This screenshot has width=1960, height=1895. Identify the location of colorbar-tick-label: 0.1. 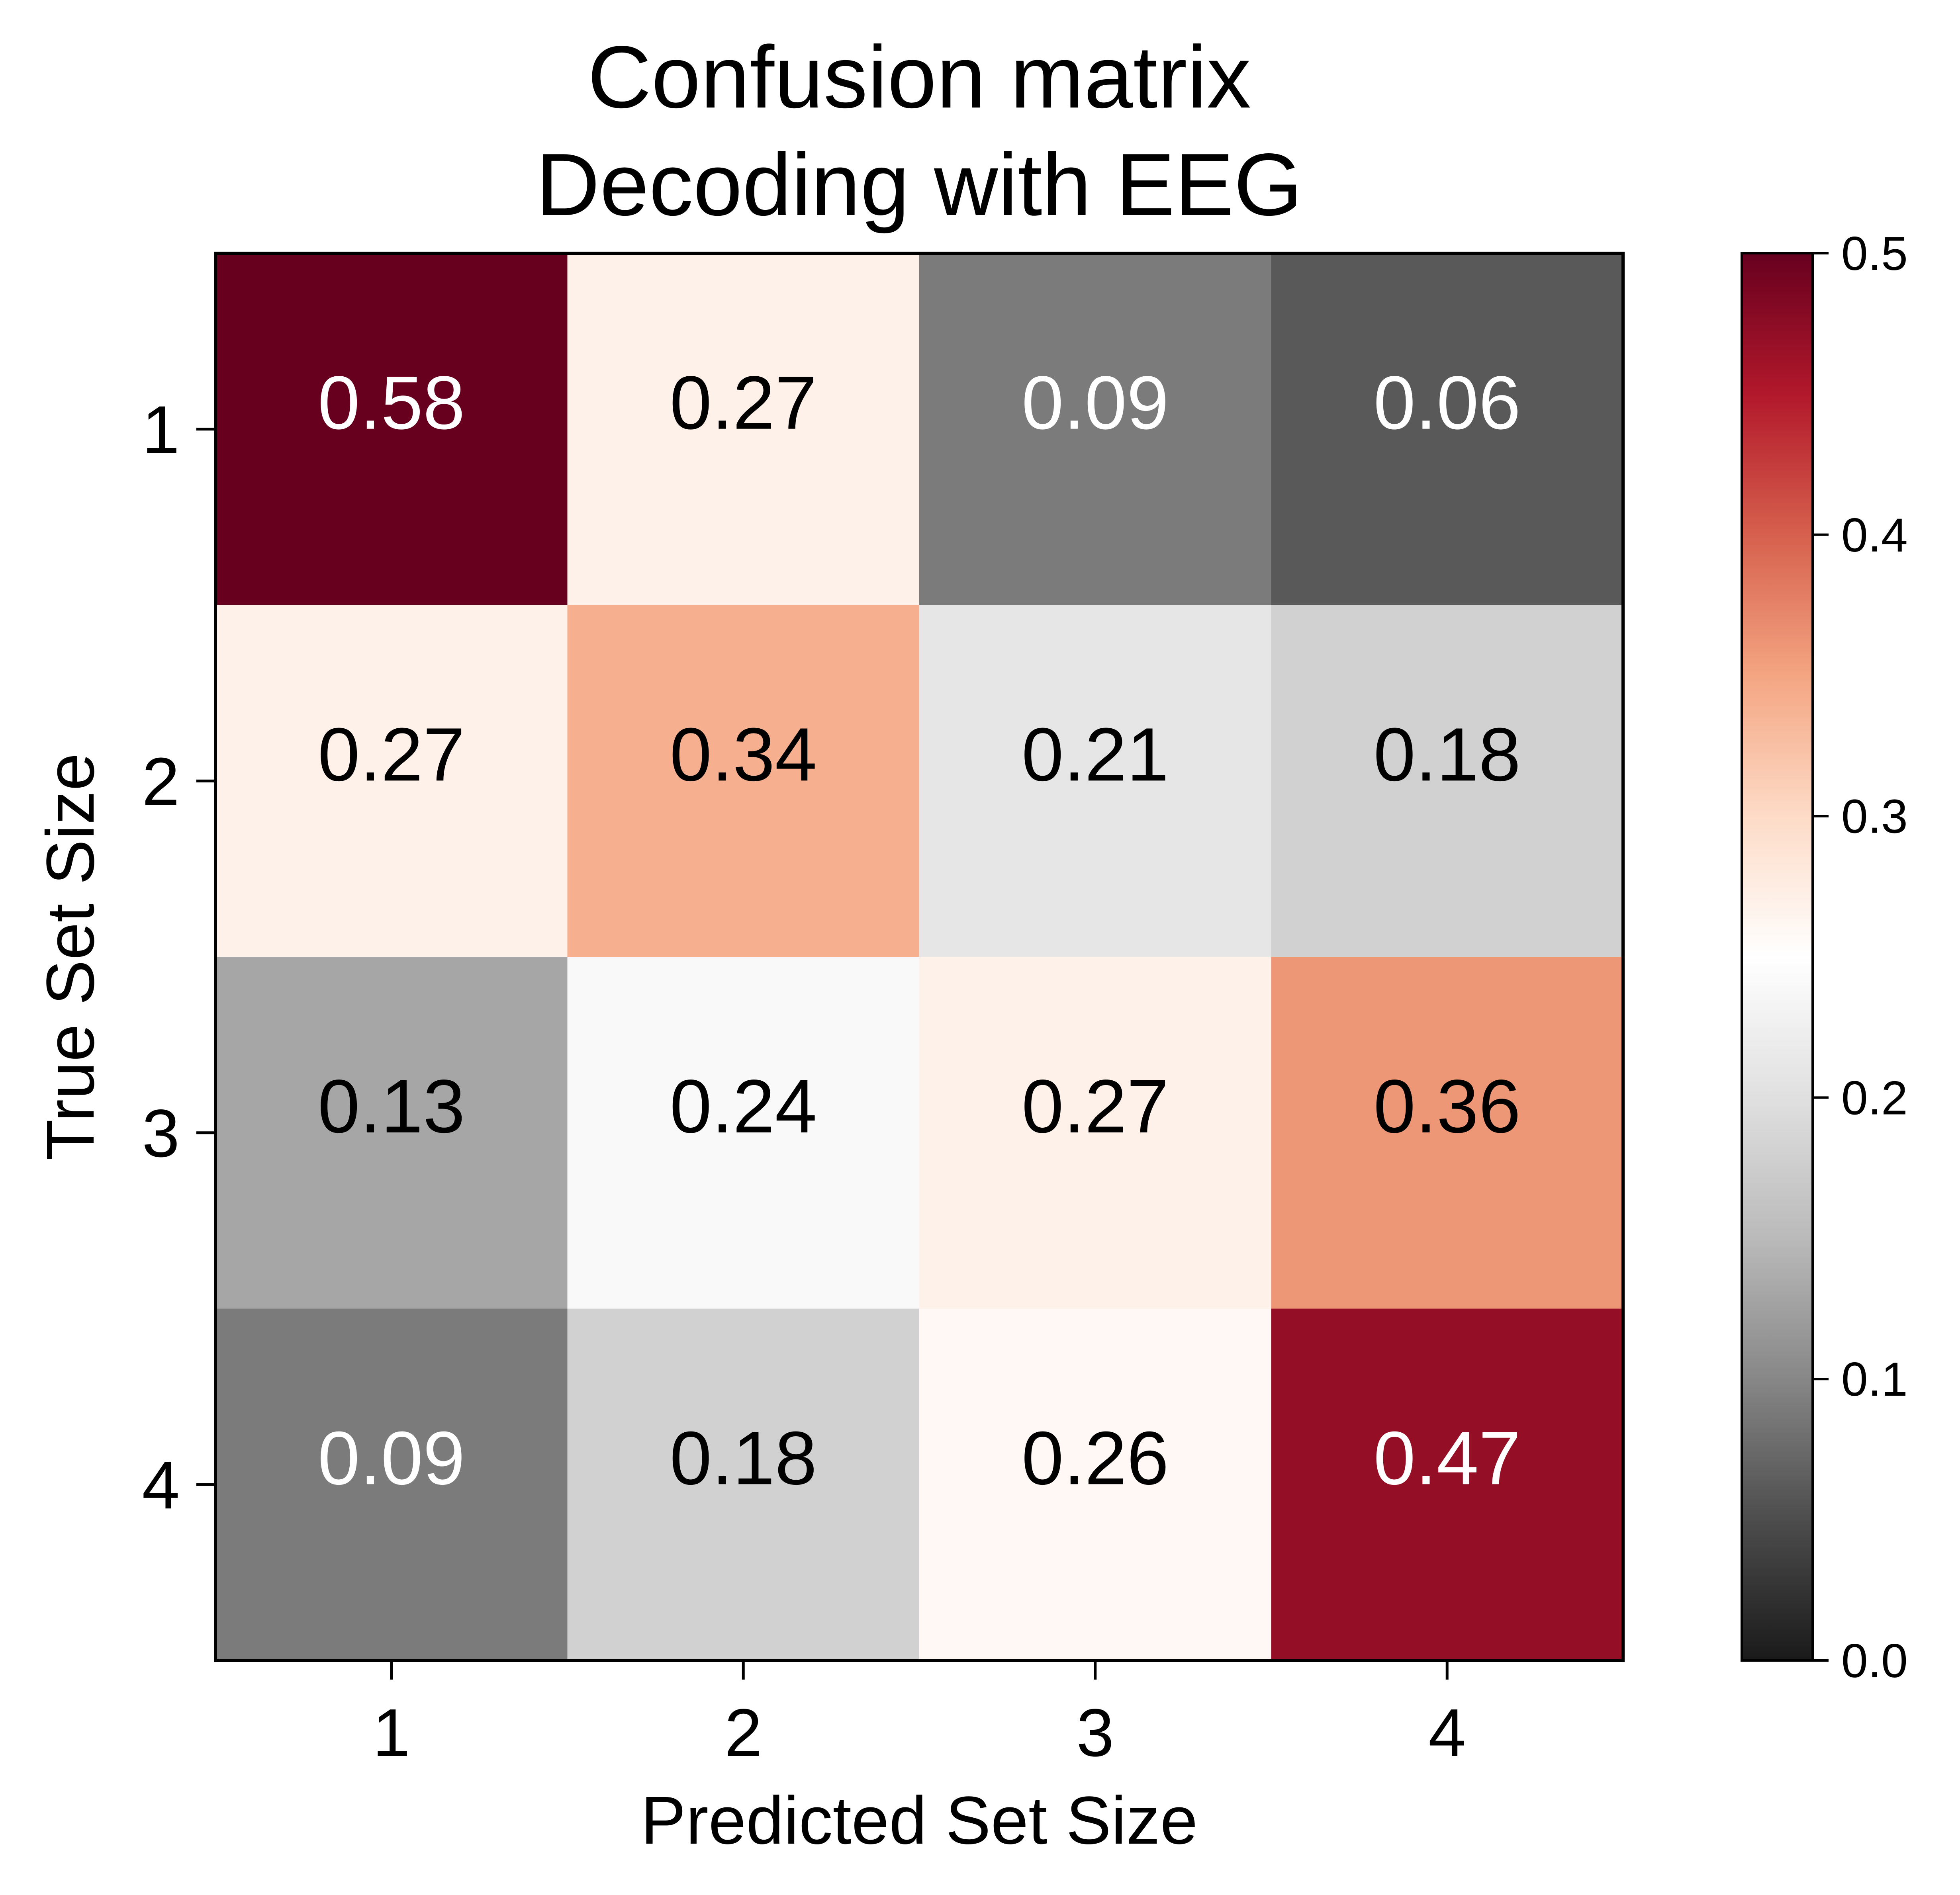
(1874, 1379).